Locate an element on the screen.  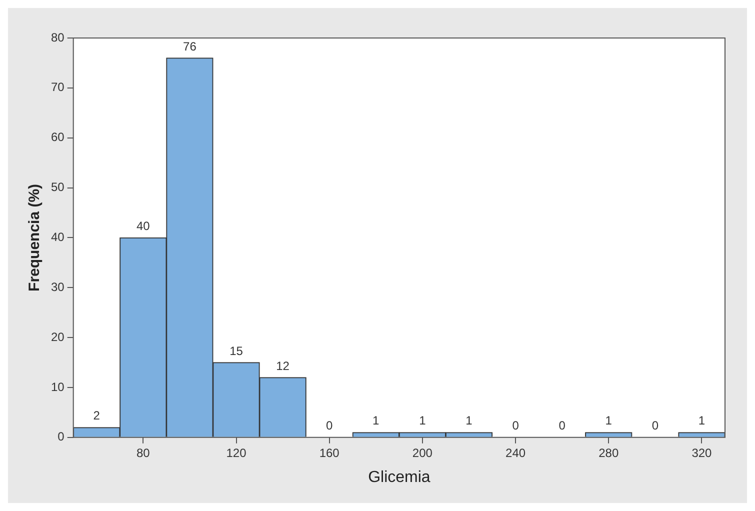
y-tick-label: 40 is located at coordinates (57, 237).